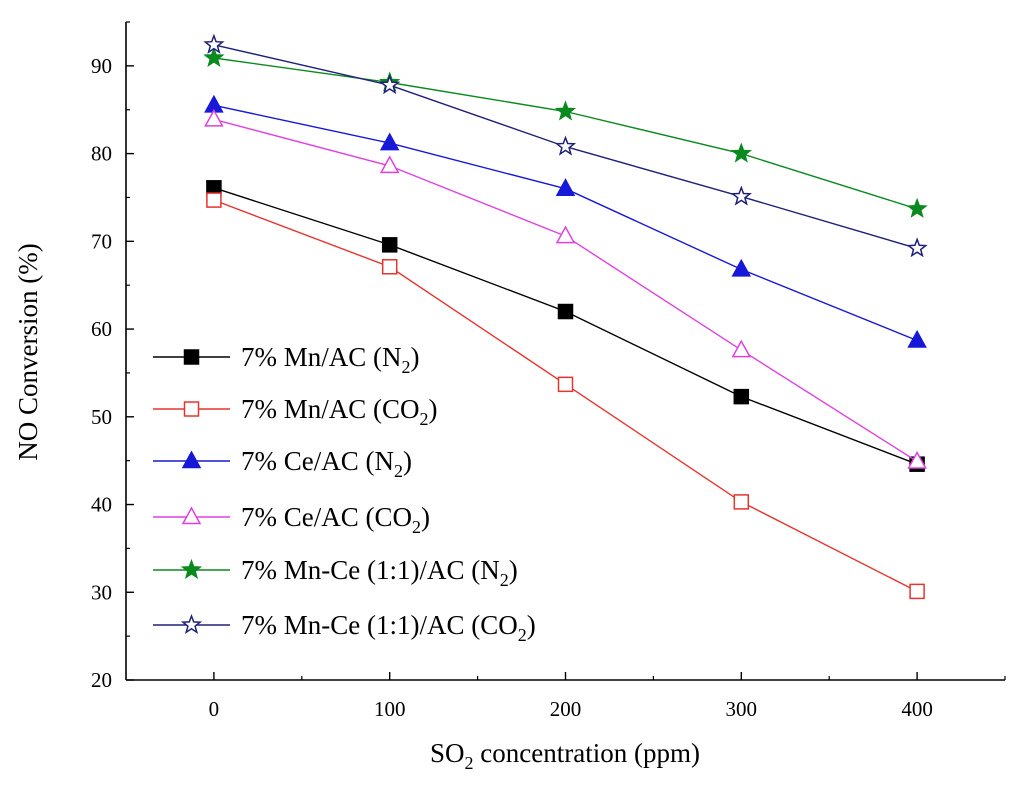  Describe the element at coordinates (101, 505) in the screenshot. I see `y-tick-label: 40` at that location.